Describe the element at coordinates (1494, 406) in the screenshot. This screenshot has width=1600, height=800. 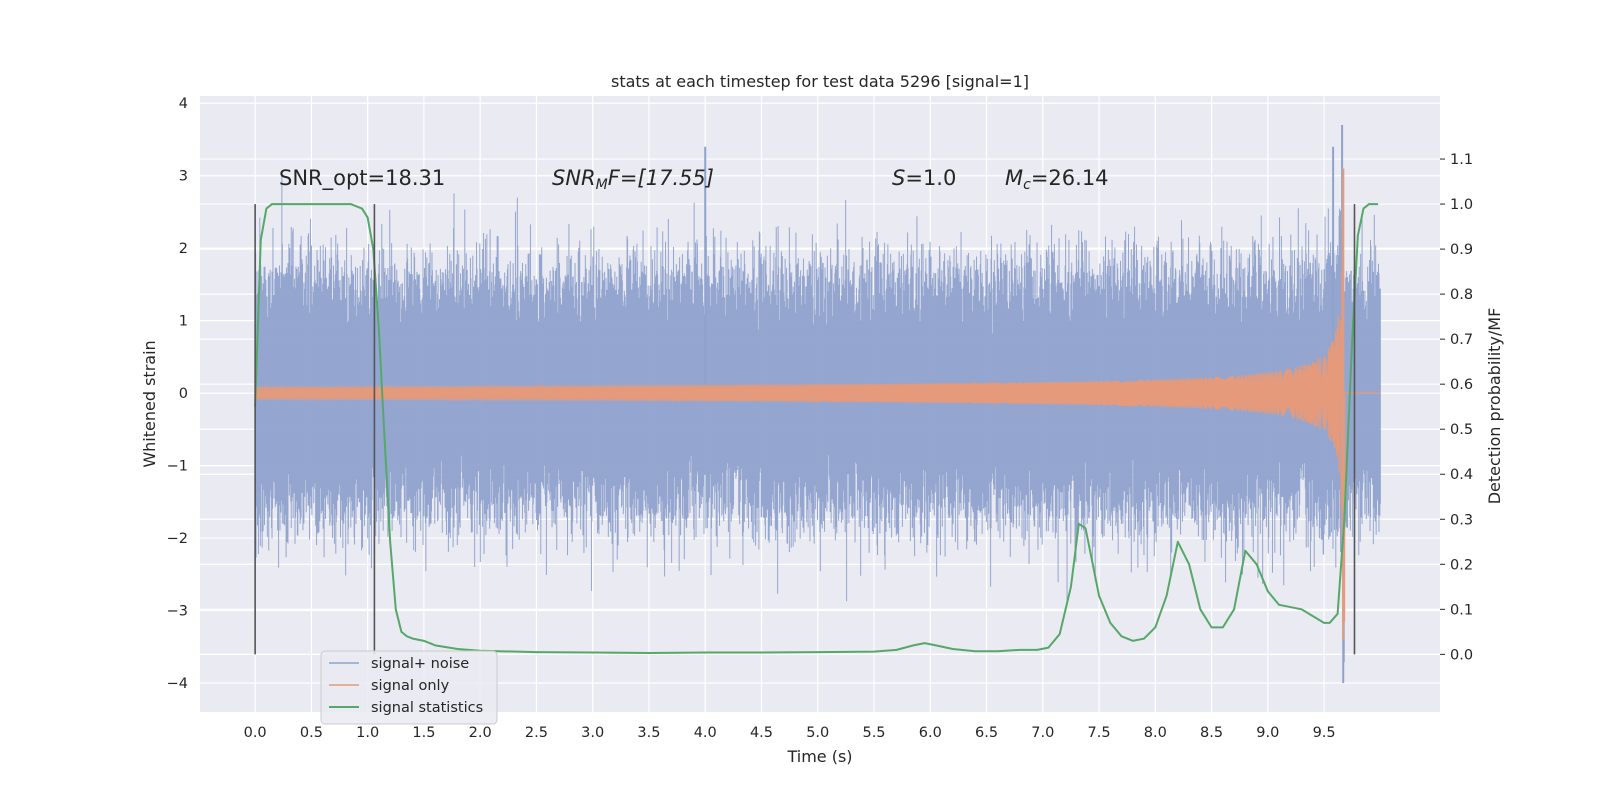
I see `y2-axis-label: Detection probability/MF` at that location.